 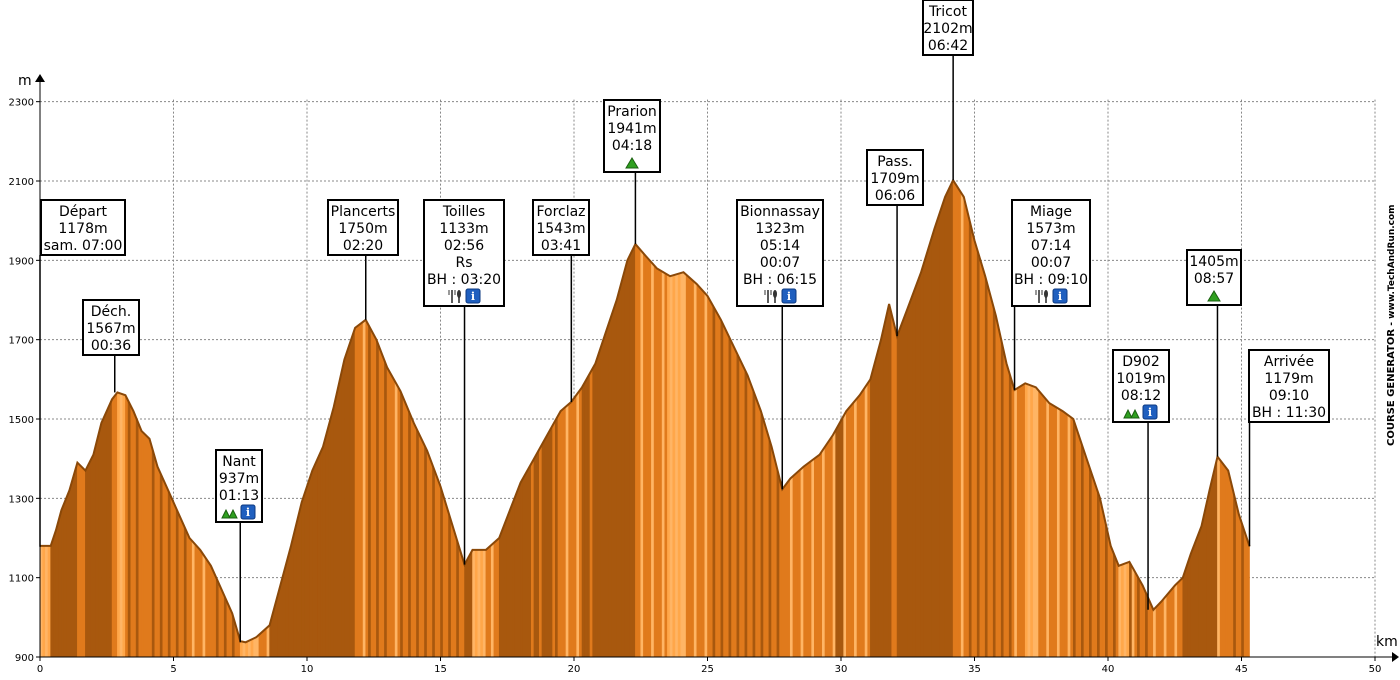 What do you see at coordinates (454, 296) in the screenshot?
I see `food-icon` at bounding box center [454, 296].